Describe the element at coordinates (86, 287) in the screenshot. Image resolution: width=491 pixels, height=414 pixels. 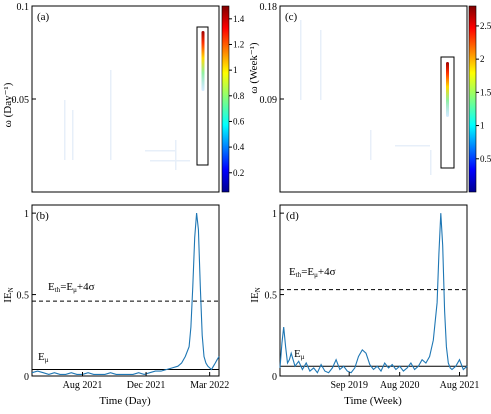
I see `threshold-label-b-rest: +4σ` at that location.